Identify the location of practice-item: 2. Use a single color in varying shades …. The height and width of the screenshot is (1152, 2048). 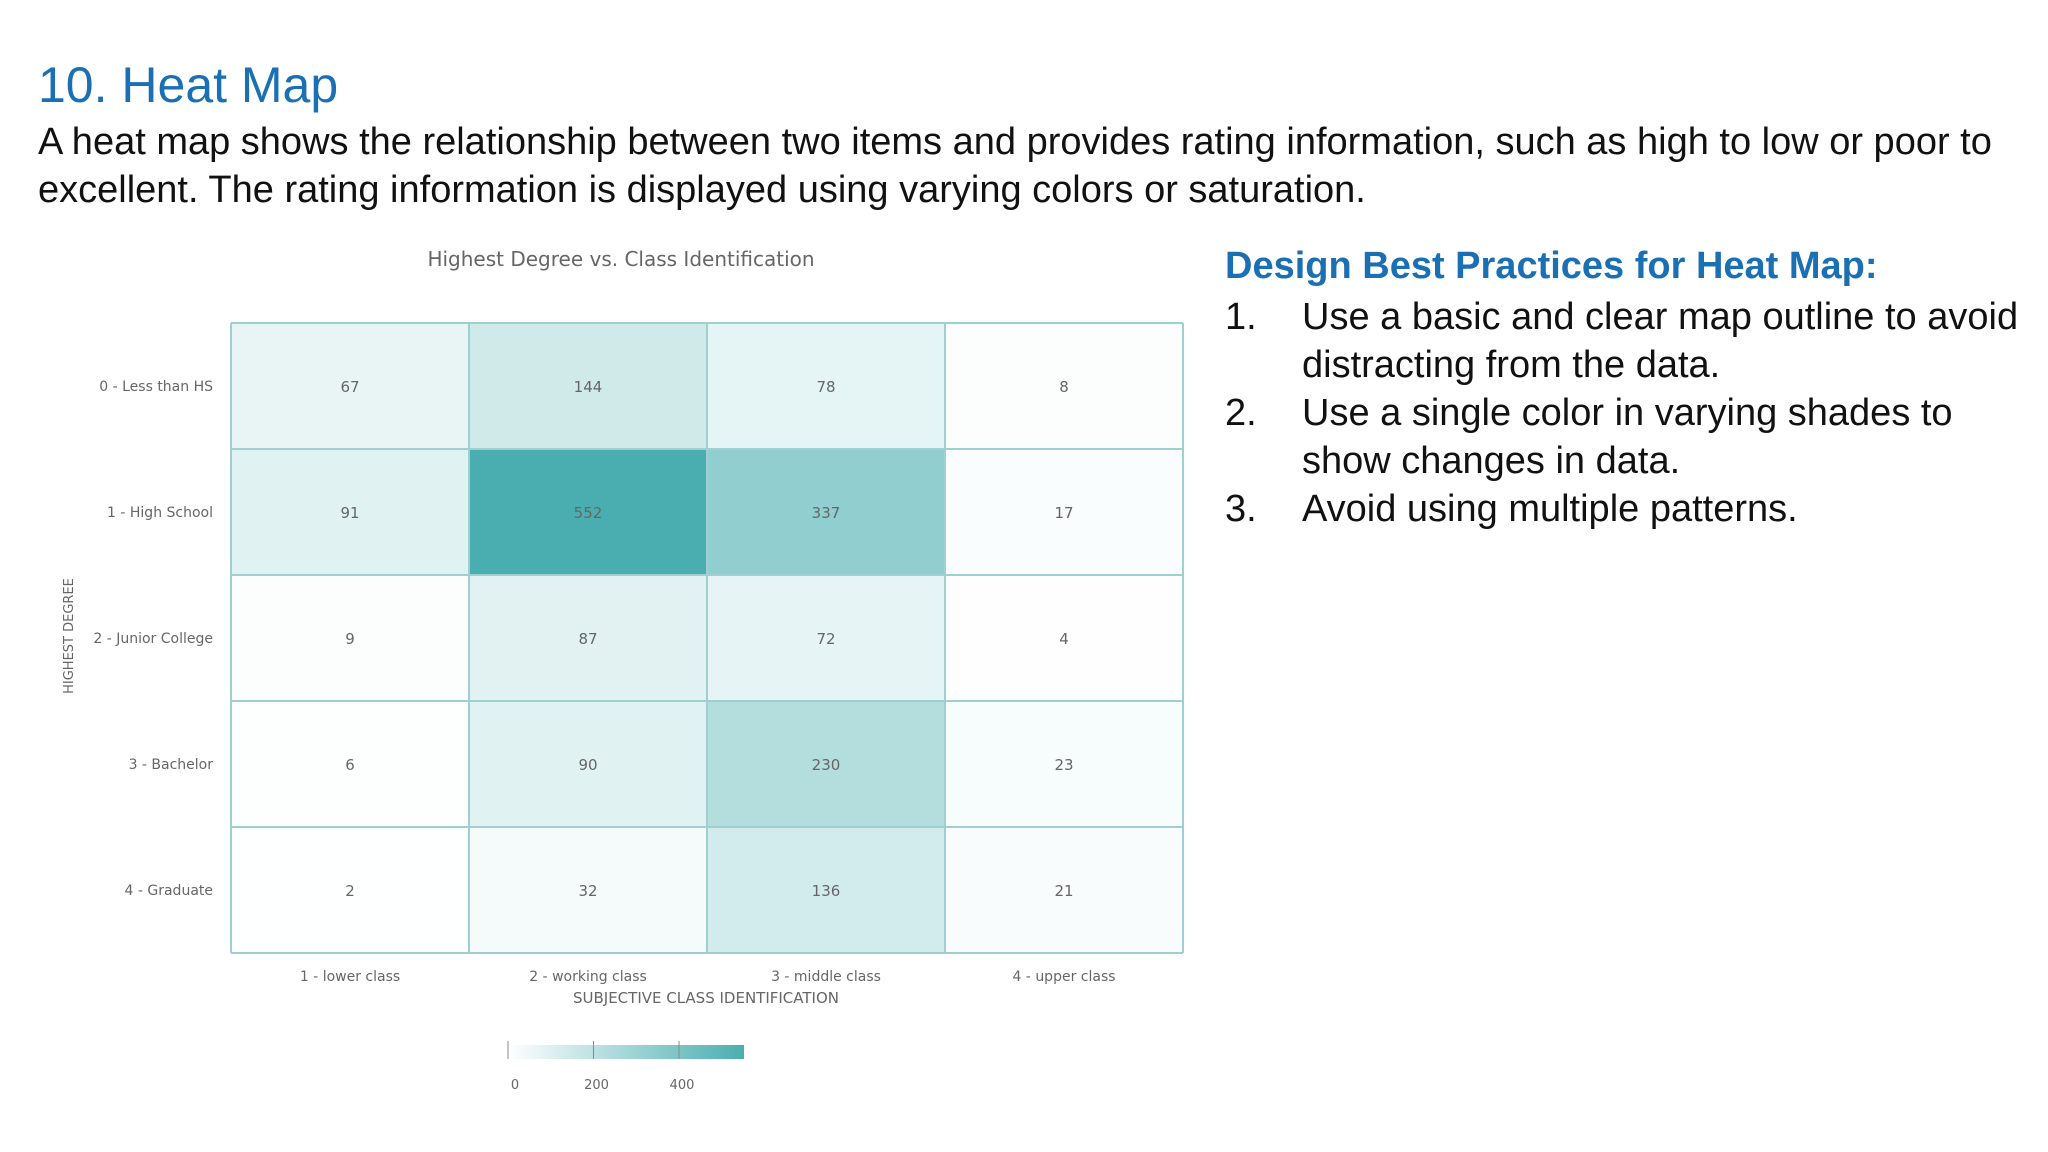
(1625, 437).